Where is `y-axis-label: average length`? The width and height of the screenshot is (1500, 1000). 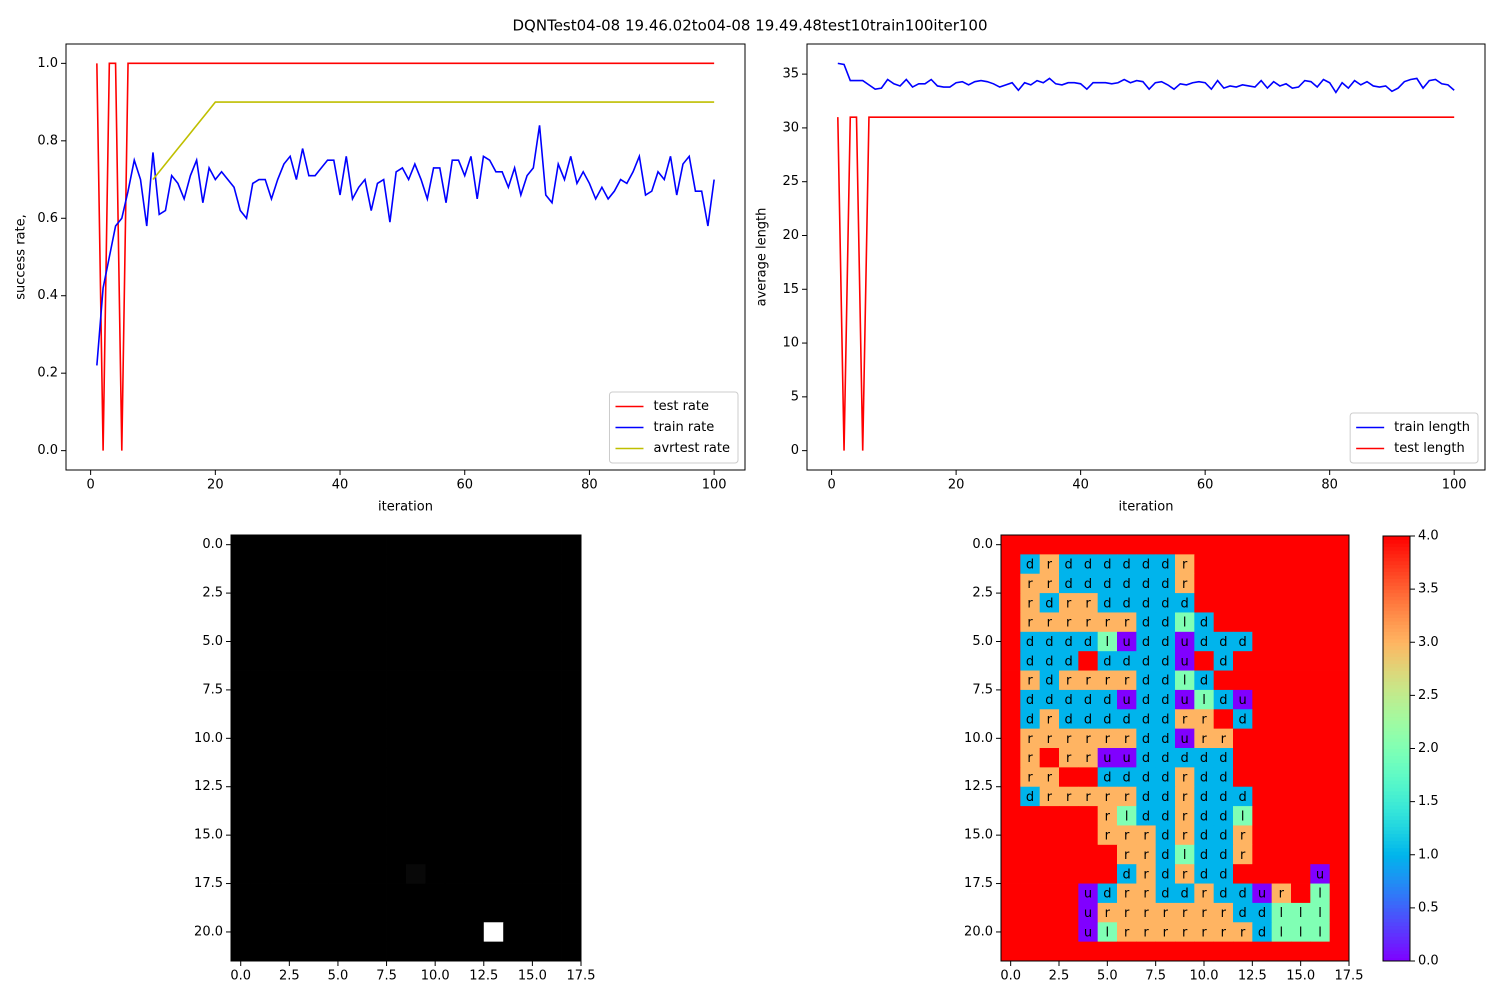
y-axis-label: average length is located at coordinates (762, 257).